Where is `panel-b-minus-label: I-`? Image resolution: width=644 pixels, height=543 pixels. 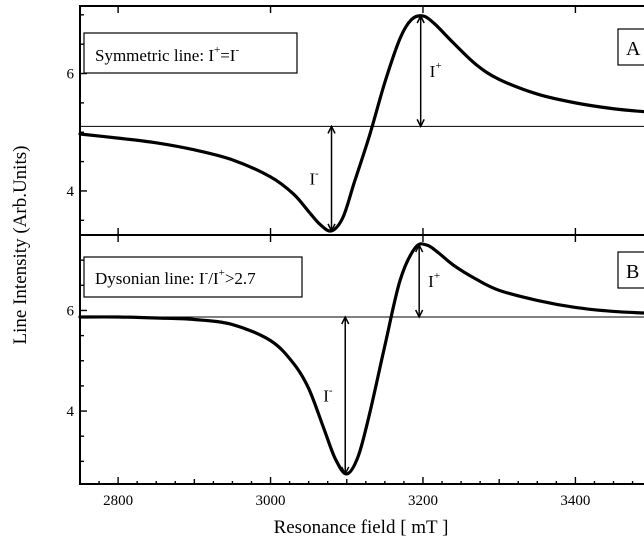 panel-b-minus-label: I- is located at coordinates (328, 394).